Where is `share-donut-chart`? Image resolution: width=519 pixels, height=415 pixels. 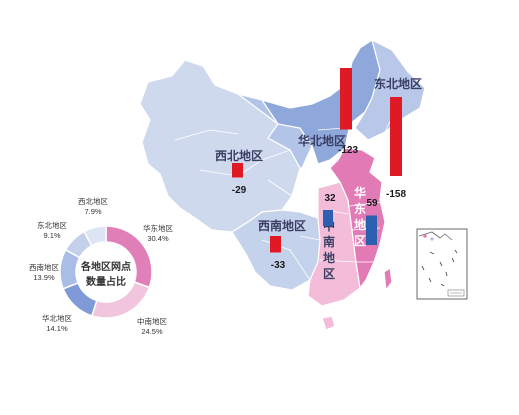
share-donut-chart is located at coordinates (106, 272).